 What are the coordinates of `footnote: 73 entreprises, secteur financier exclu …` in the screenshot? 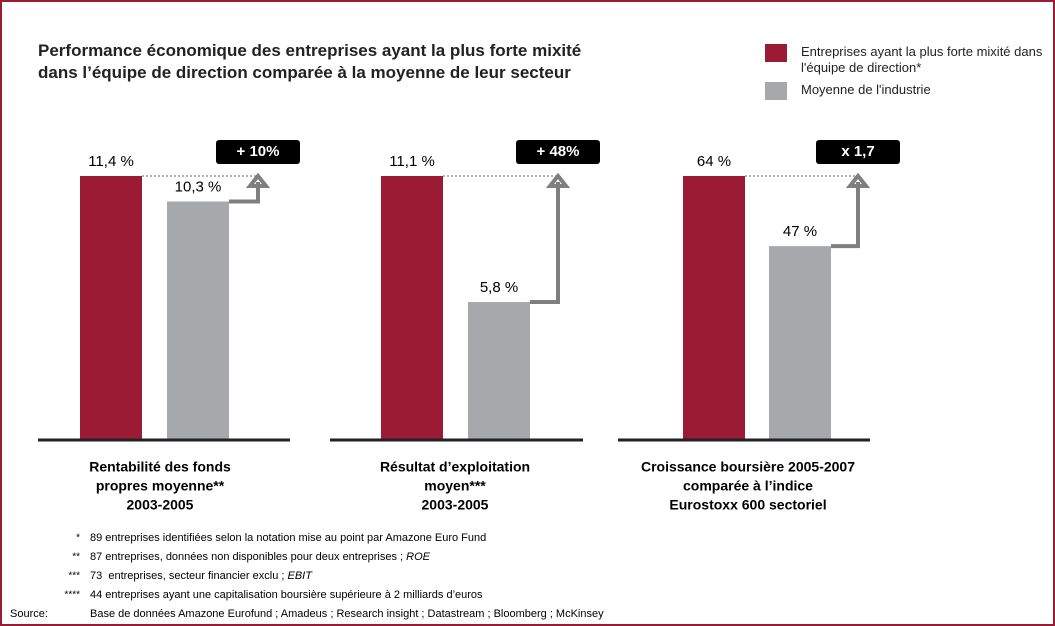 It's located at (201, 576).